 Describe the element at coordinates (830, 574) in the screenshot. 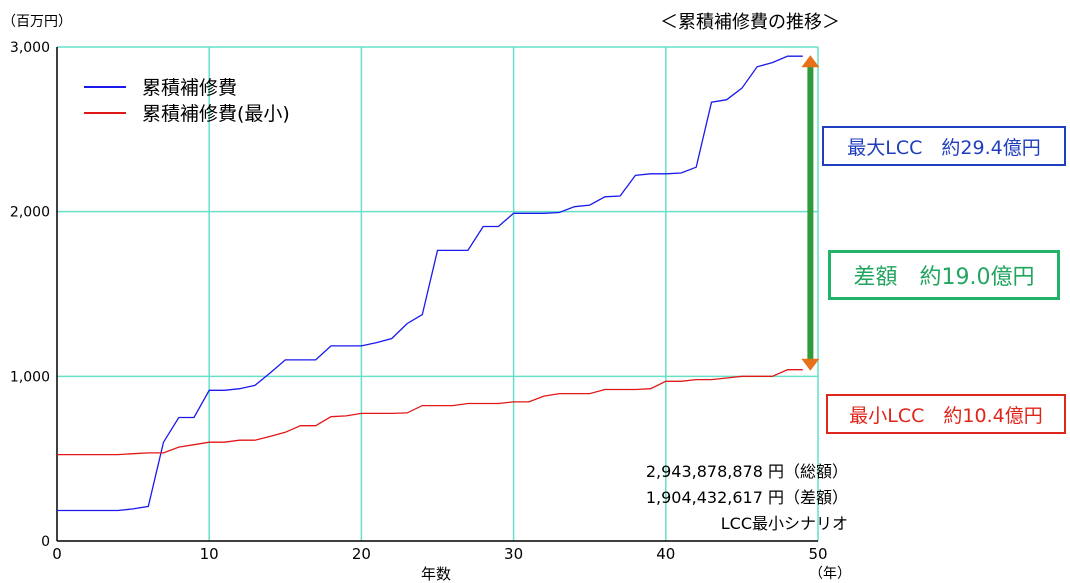

I see `x-unit-label: （年）` at that location.